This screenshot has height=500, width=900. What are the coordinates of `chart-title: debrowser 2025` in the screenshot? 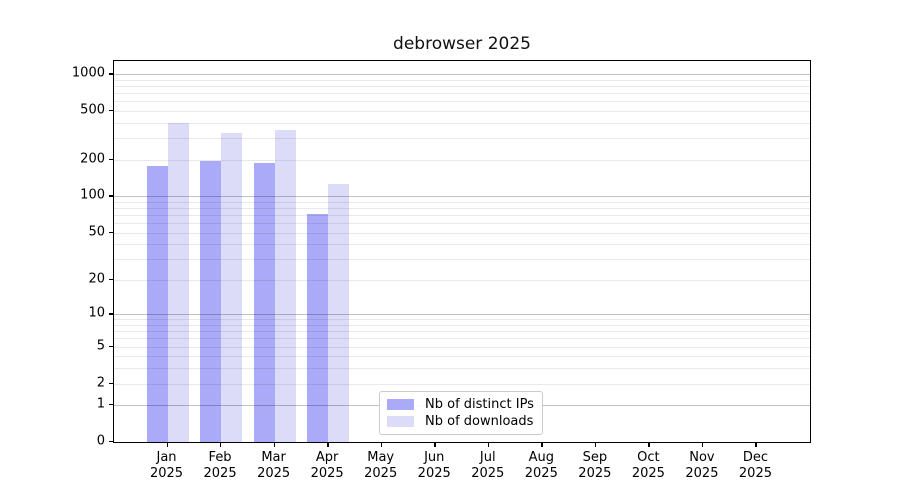 It's located at (462, 44).